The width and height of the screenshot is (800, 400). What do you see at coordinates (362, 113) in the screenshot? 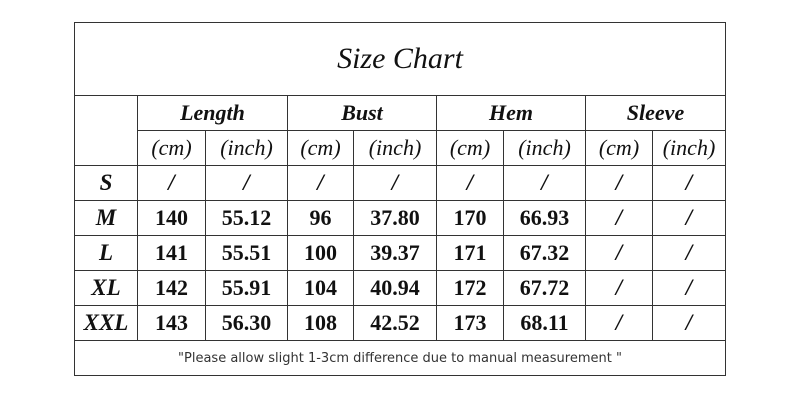
I see `group-header: Bust` at bounding box center [362, 113].